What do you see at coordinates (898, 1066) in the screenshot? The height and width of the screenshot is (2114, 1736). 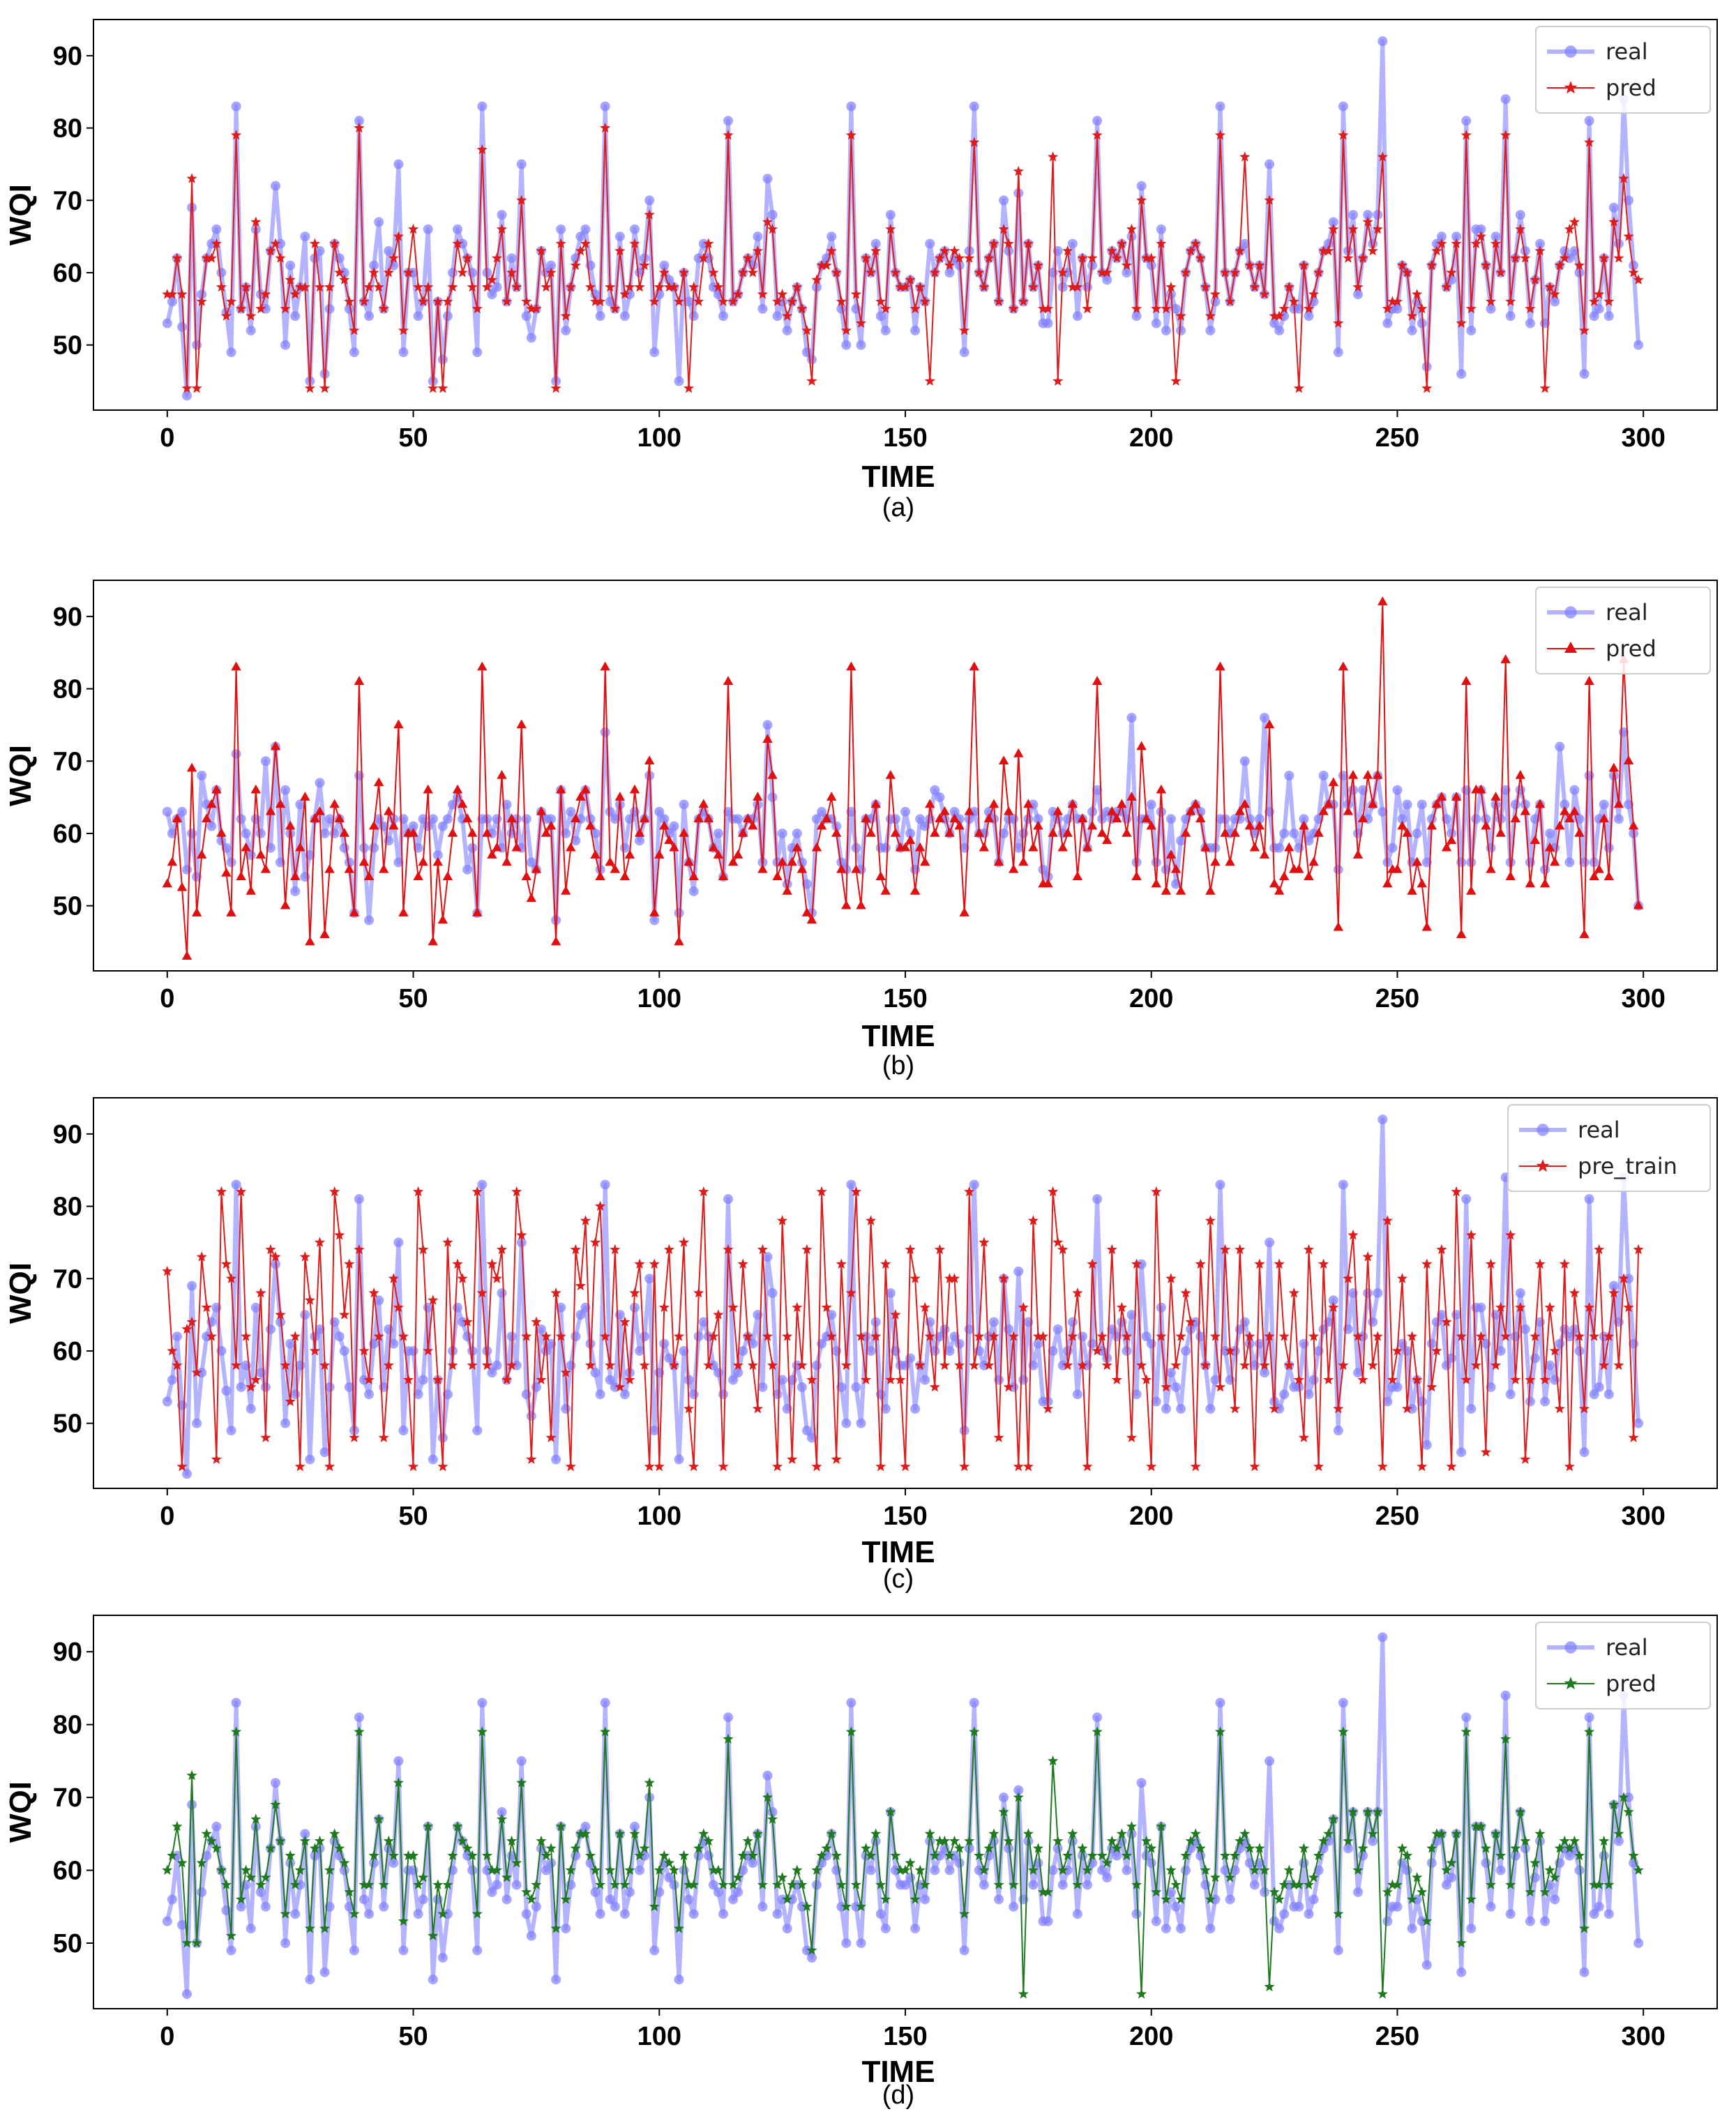 I see `panel-caption: (b)` at bounding box center [898, 1066].